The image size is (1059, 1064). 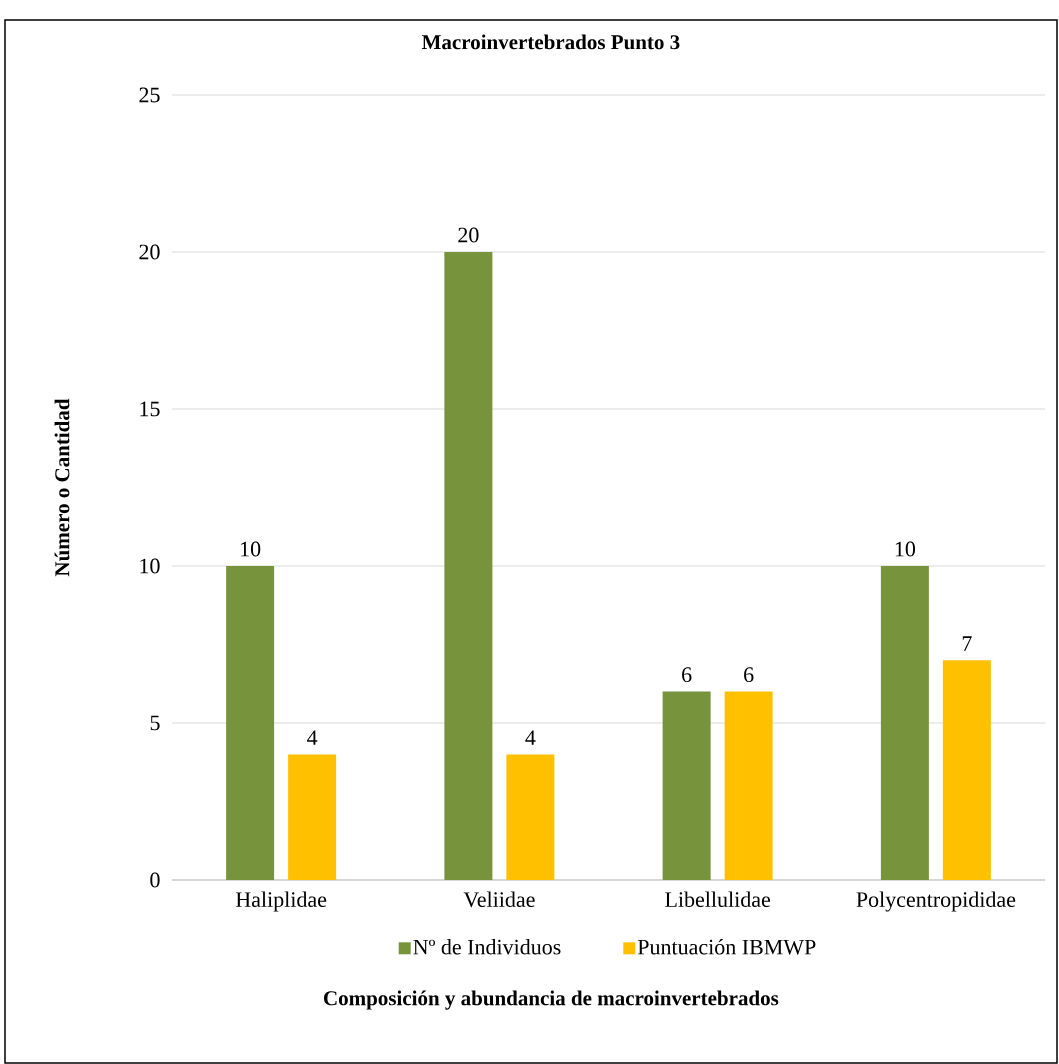 What do you see at coordinates (936, 901) in the screenshot?
I see `x-tick-label: Polycentropididae` at bounding box center [936, 901].